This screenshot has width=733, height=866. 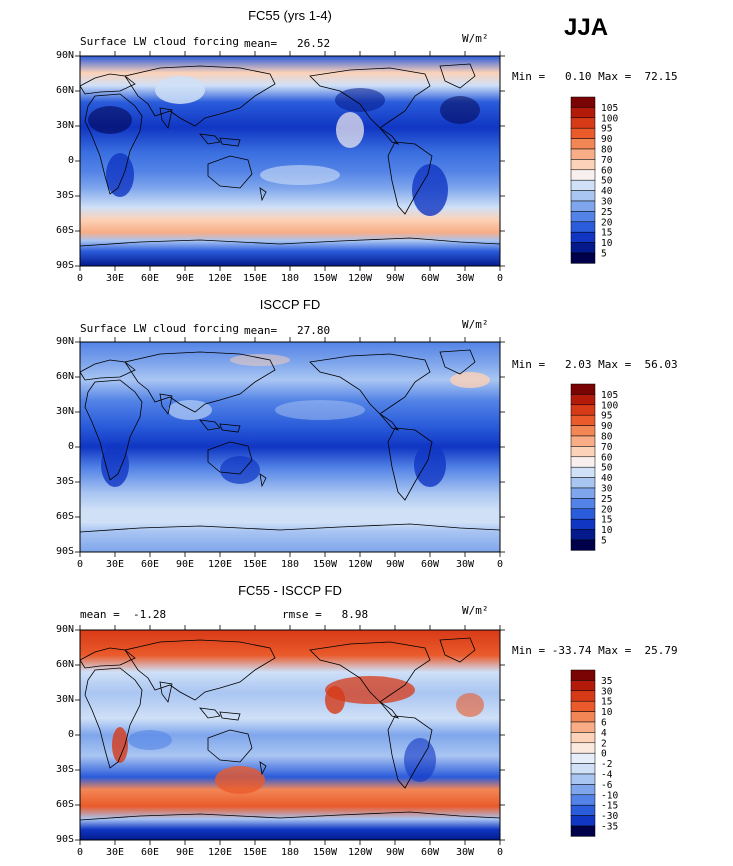 What do you see at coordinates (287, 330) in the screenshot?
I see `panel2-mean-text: mean= 27.80` at bounding box center [287, 330].